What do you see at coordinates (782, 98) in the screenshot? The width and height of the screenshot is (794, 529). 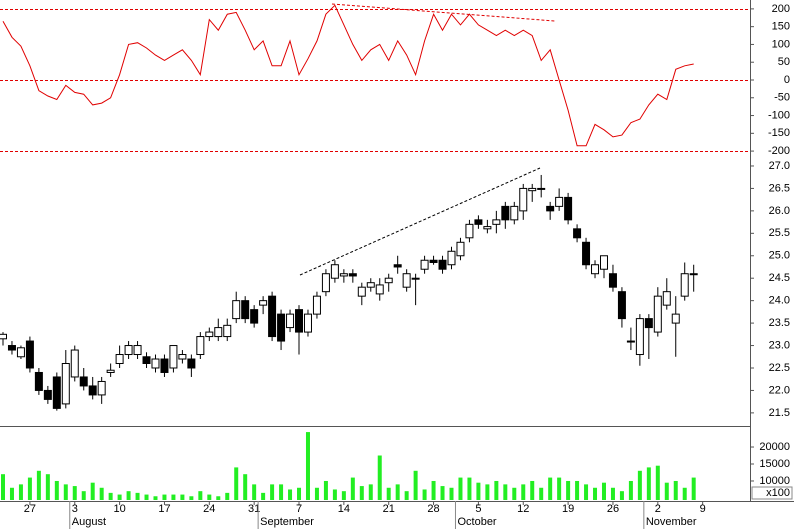 I see `y-tick-label: -50` at bounding box center [782, 98].